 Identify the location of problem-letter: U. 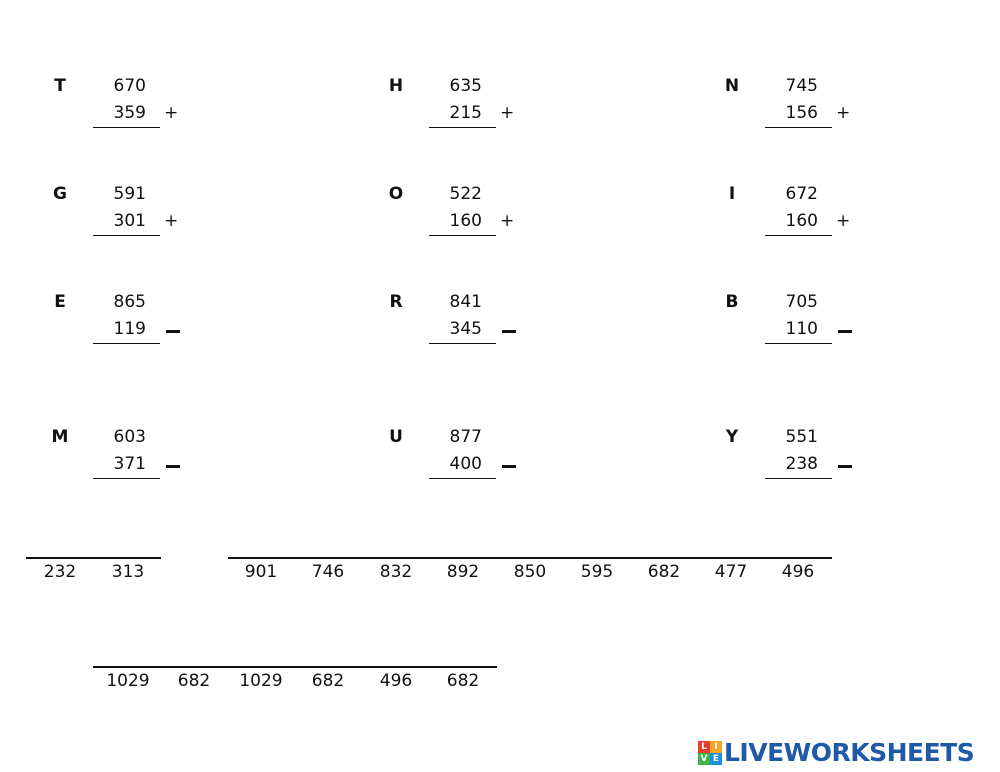
(396, 437).